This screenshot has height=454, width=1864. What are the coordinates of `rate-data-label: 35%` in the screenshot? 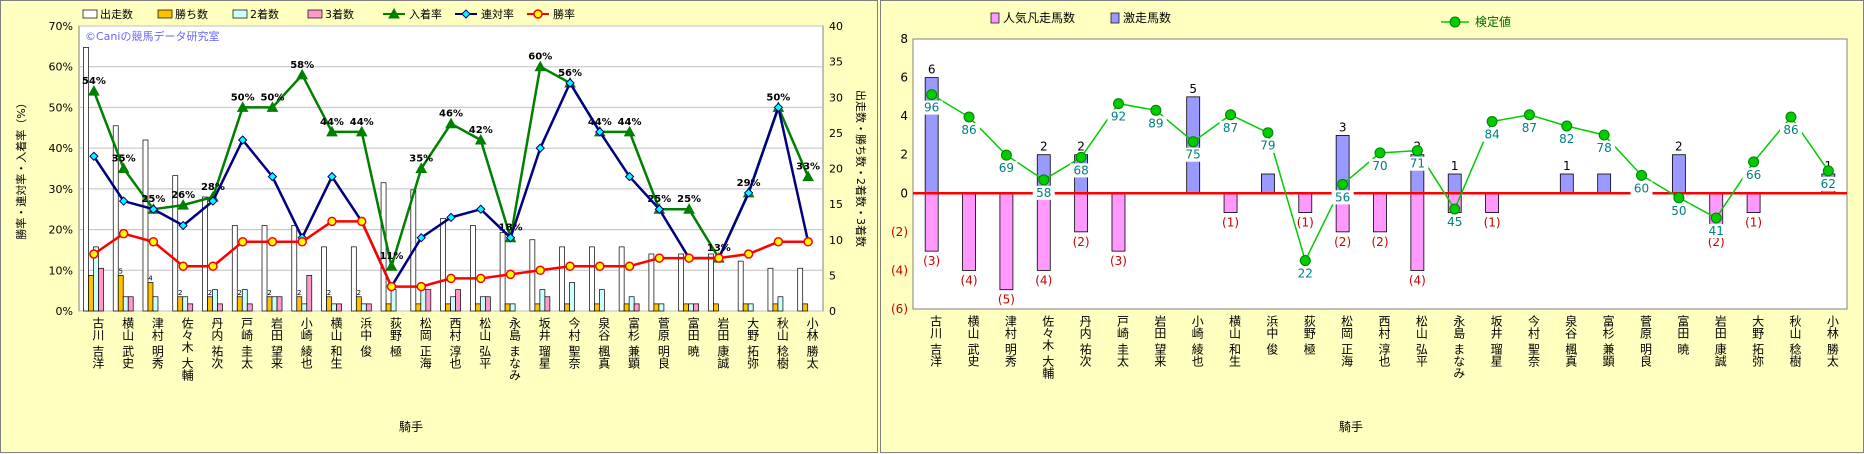 It's located at (124, 159).